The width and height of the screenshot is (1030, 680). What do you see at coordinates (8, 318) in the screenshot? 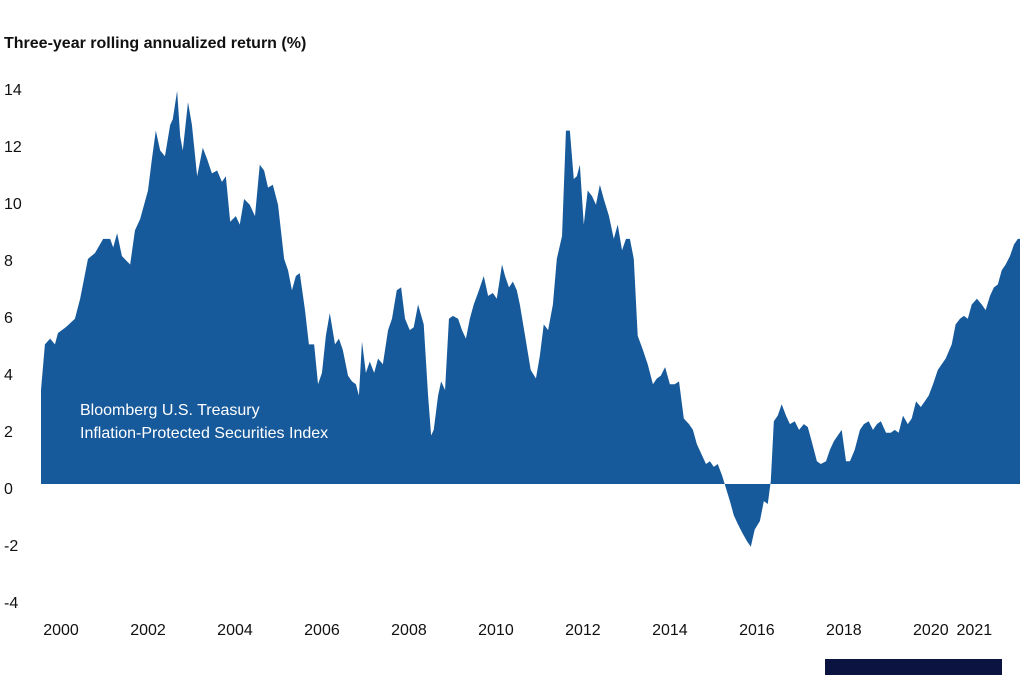
I see `y-tick-label: 6` at bounding box center [8, 318].